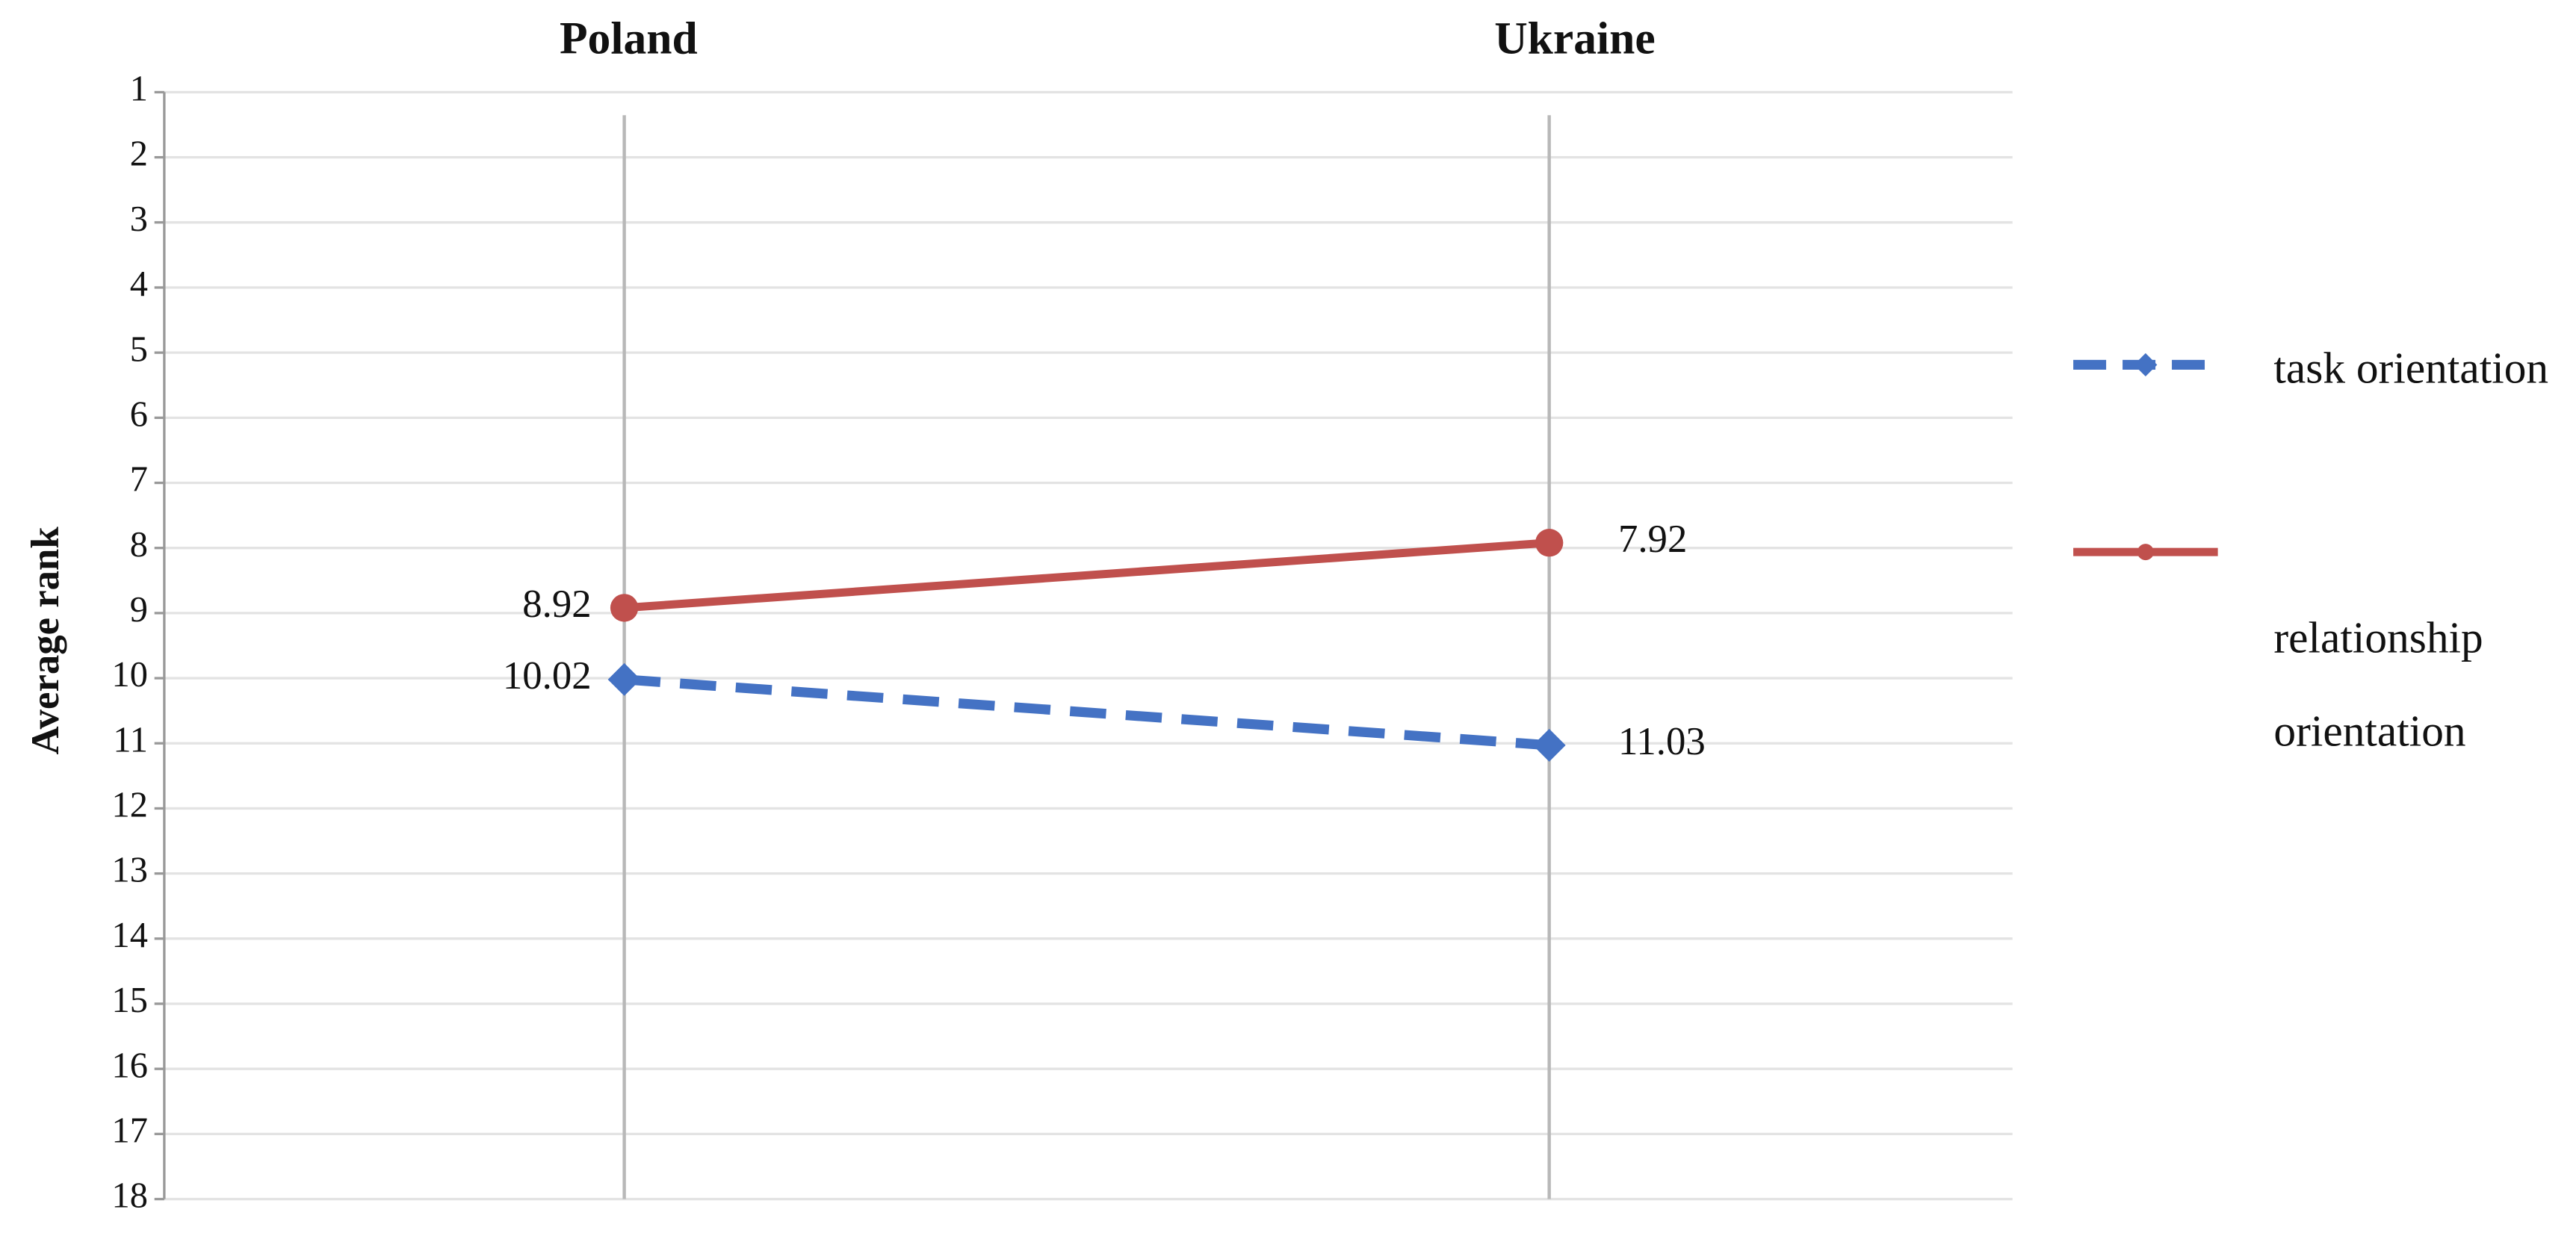  I want to click on category-label: Ukraine, so click(1574, 38).